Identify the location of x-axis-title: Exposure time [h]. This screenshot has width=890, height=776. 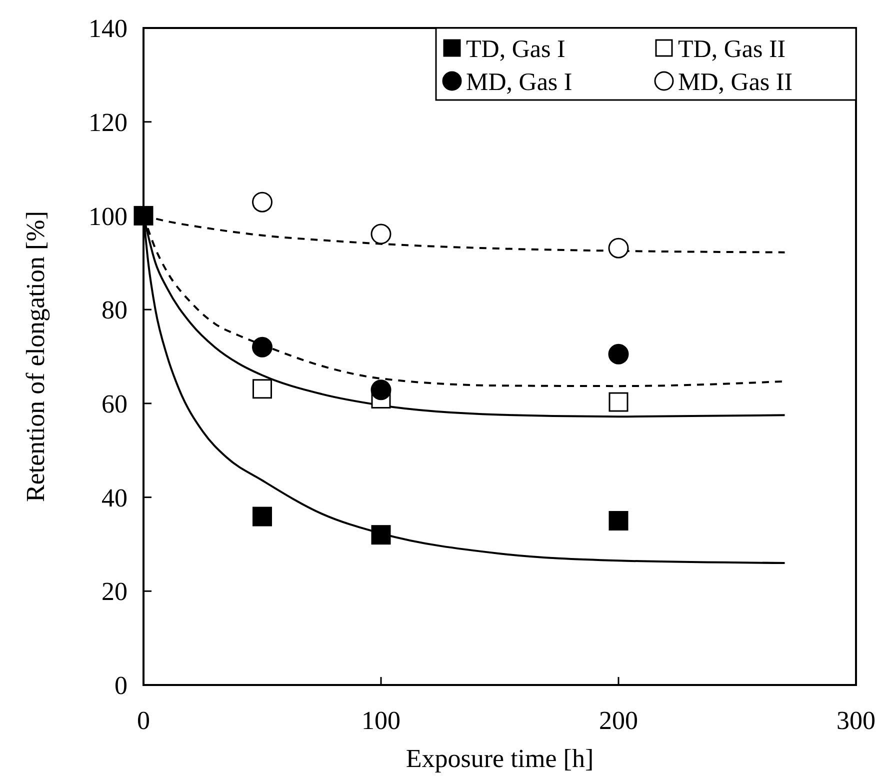
(500, 758).